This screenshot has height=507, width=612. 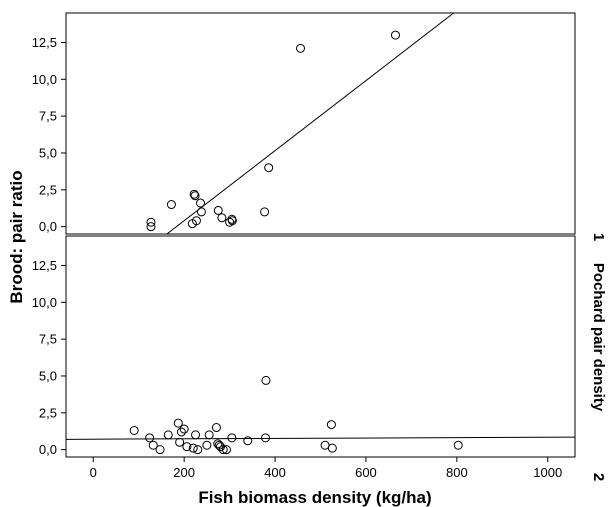 What do you see at coordinates (93, 472) in the screenshot?
I see `x-tick-label: 0` at bounding box center [93, 472].